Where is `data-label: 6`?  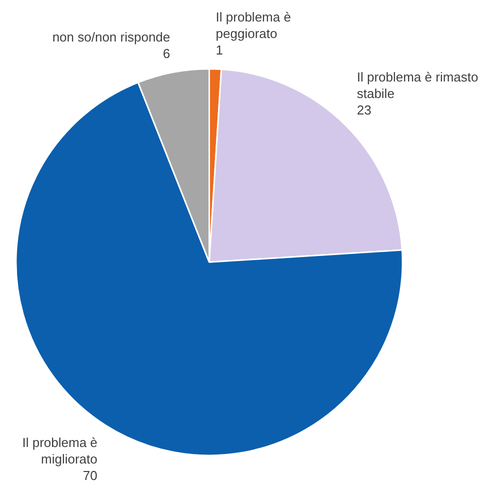
data-label: 6 is located at coordinates (166, 54).